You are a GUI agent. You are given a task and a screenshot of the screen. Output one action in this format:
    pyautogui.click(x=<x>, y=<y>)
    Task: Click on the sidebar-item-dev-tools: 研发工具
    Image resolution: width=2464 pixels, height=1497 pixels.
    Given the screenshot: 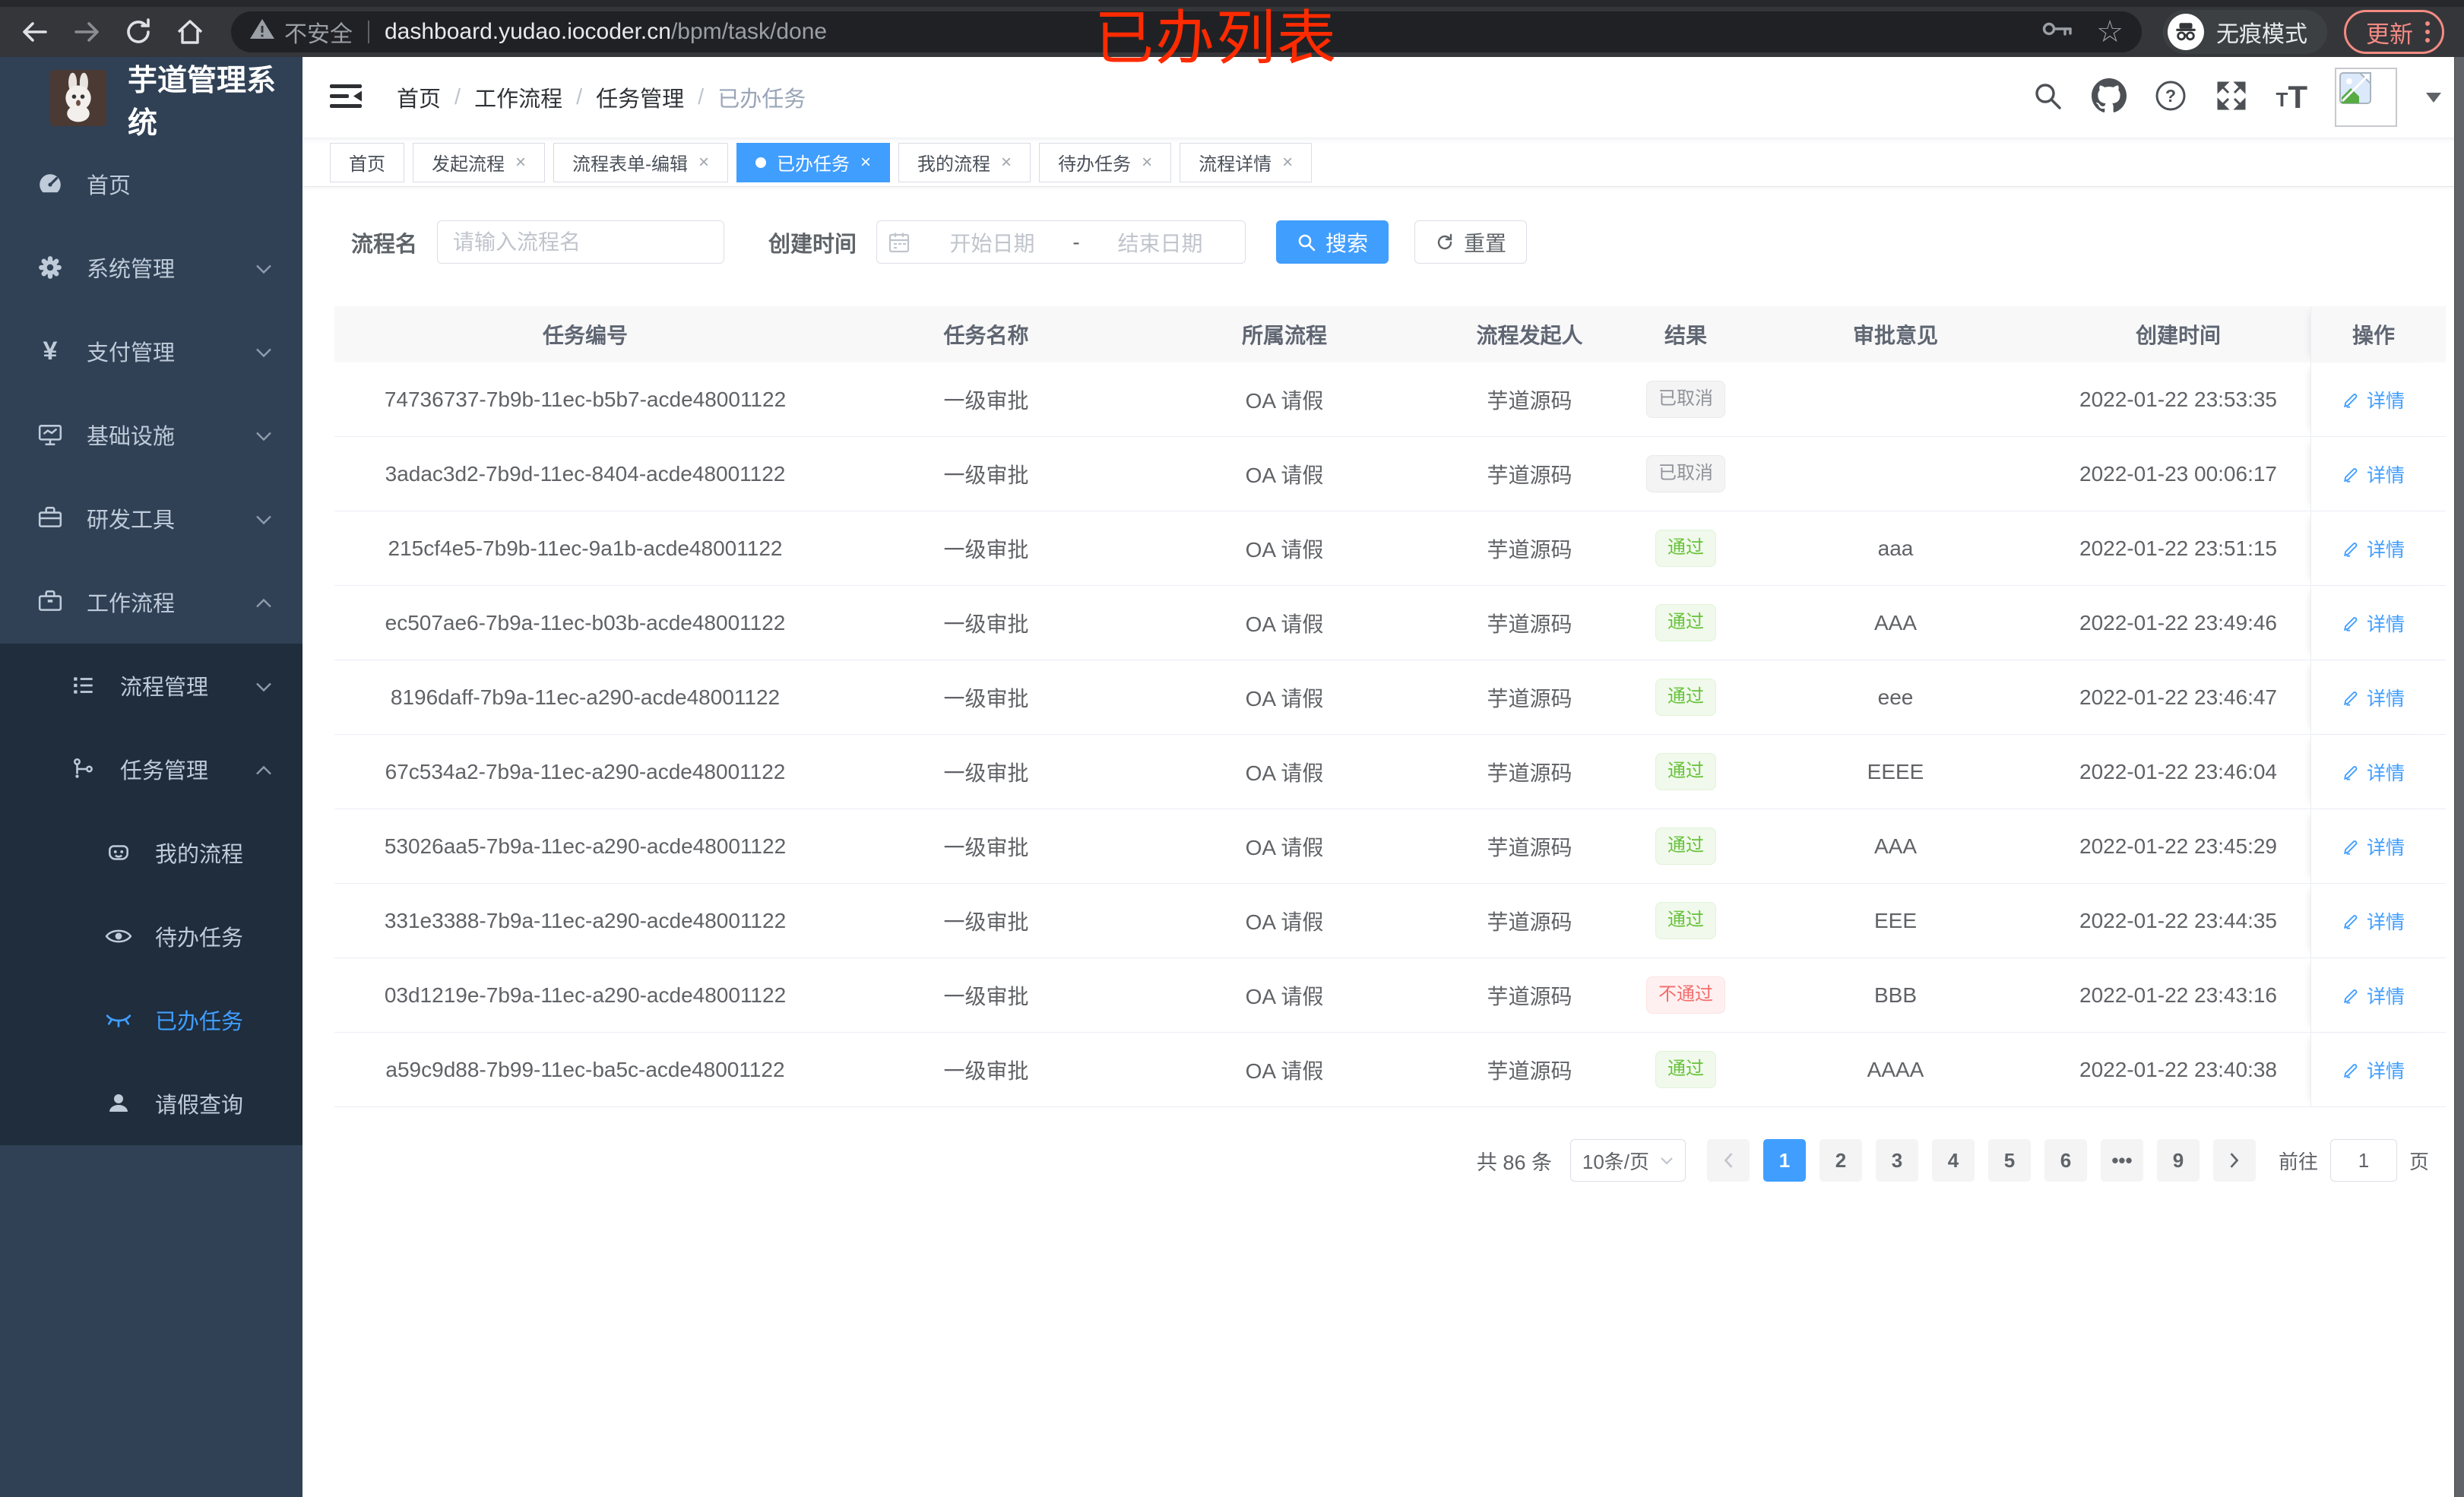 What is the action you would take?
    pyautogui.click(x=151, y=518)
    